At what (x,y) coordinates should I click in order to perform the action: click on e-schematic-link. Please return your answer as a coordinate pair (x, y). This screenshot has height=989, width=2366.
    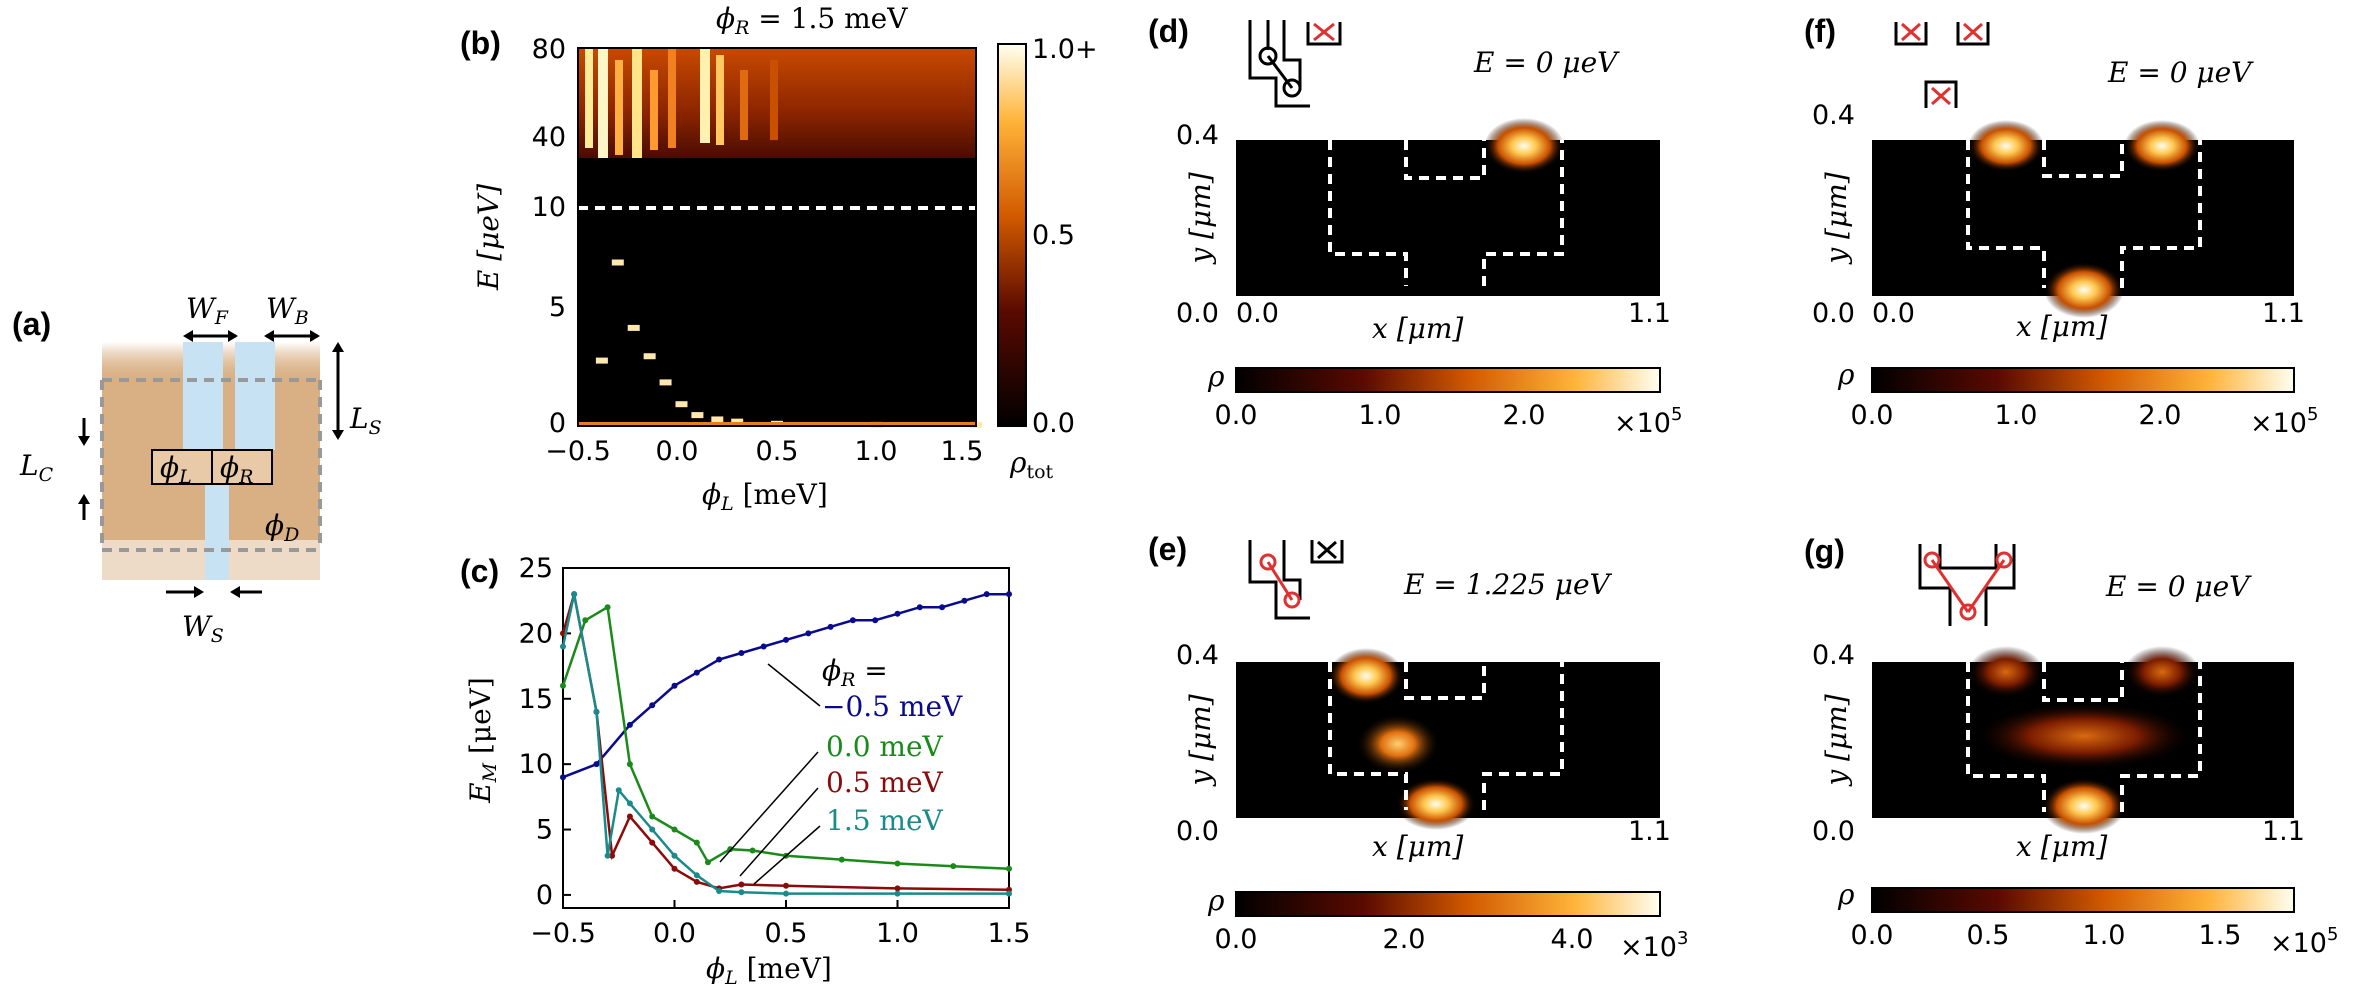
    Looking at the image, I should click on (1280, 581).